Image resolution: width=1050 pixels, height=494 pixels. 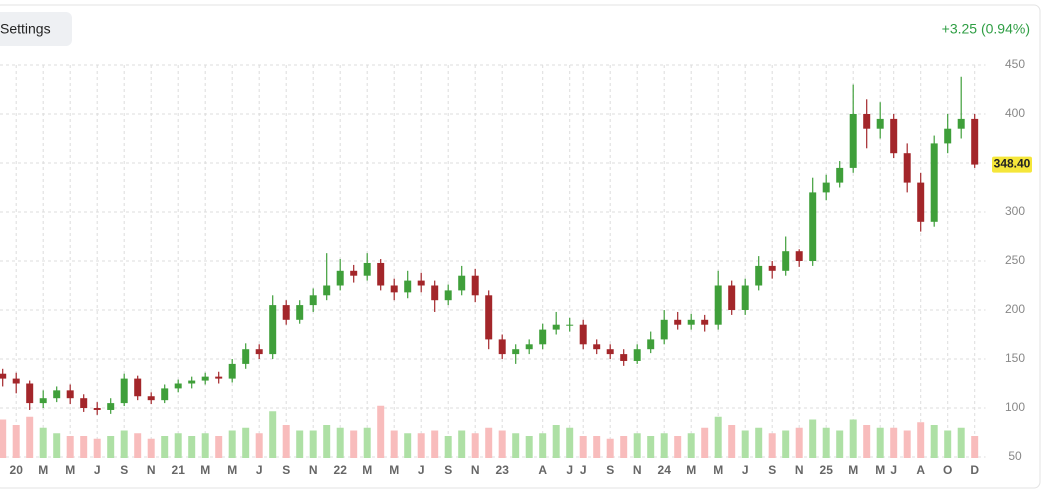 What do you see at coordinates (986, 29) in the screenshot?
I see `price-change: +3.25 (0.94%)` at bounding box center [986, 29].